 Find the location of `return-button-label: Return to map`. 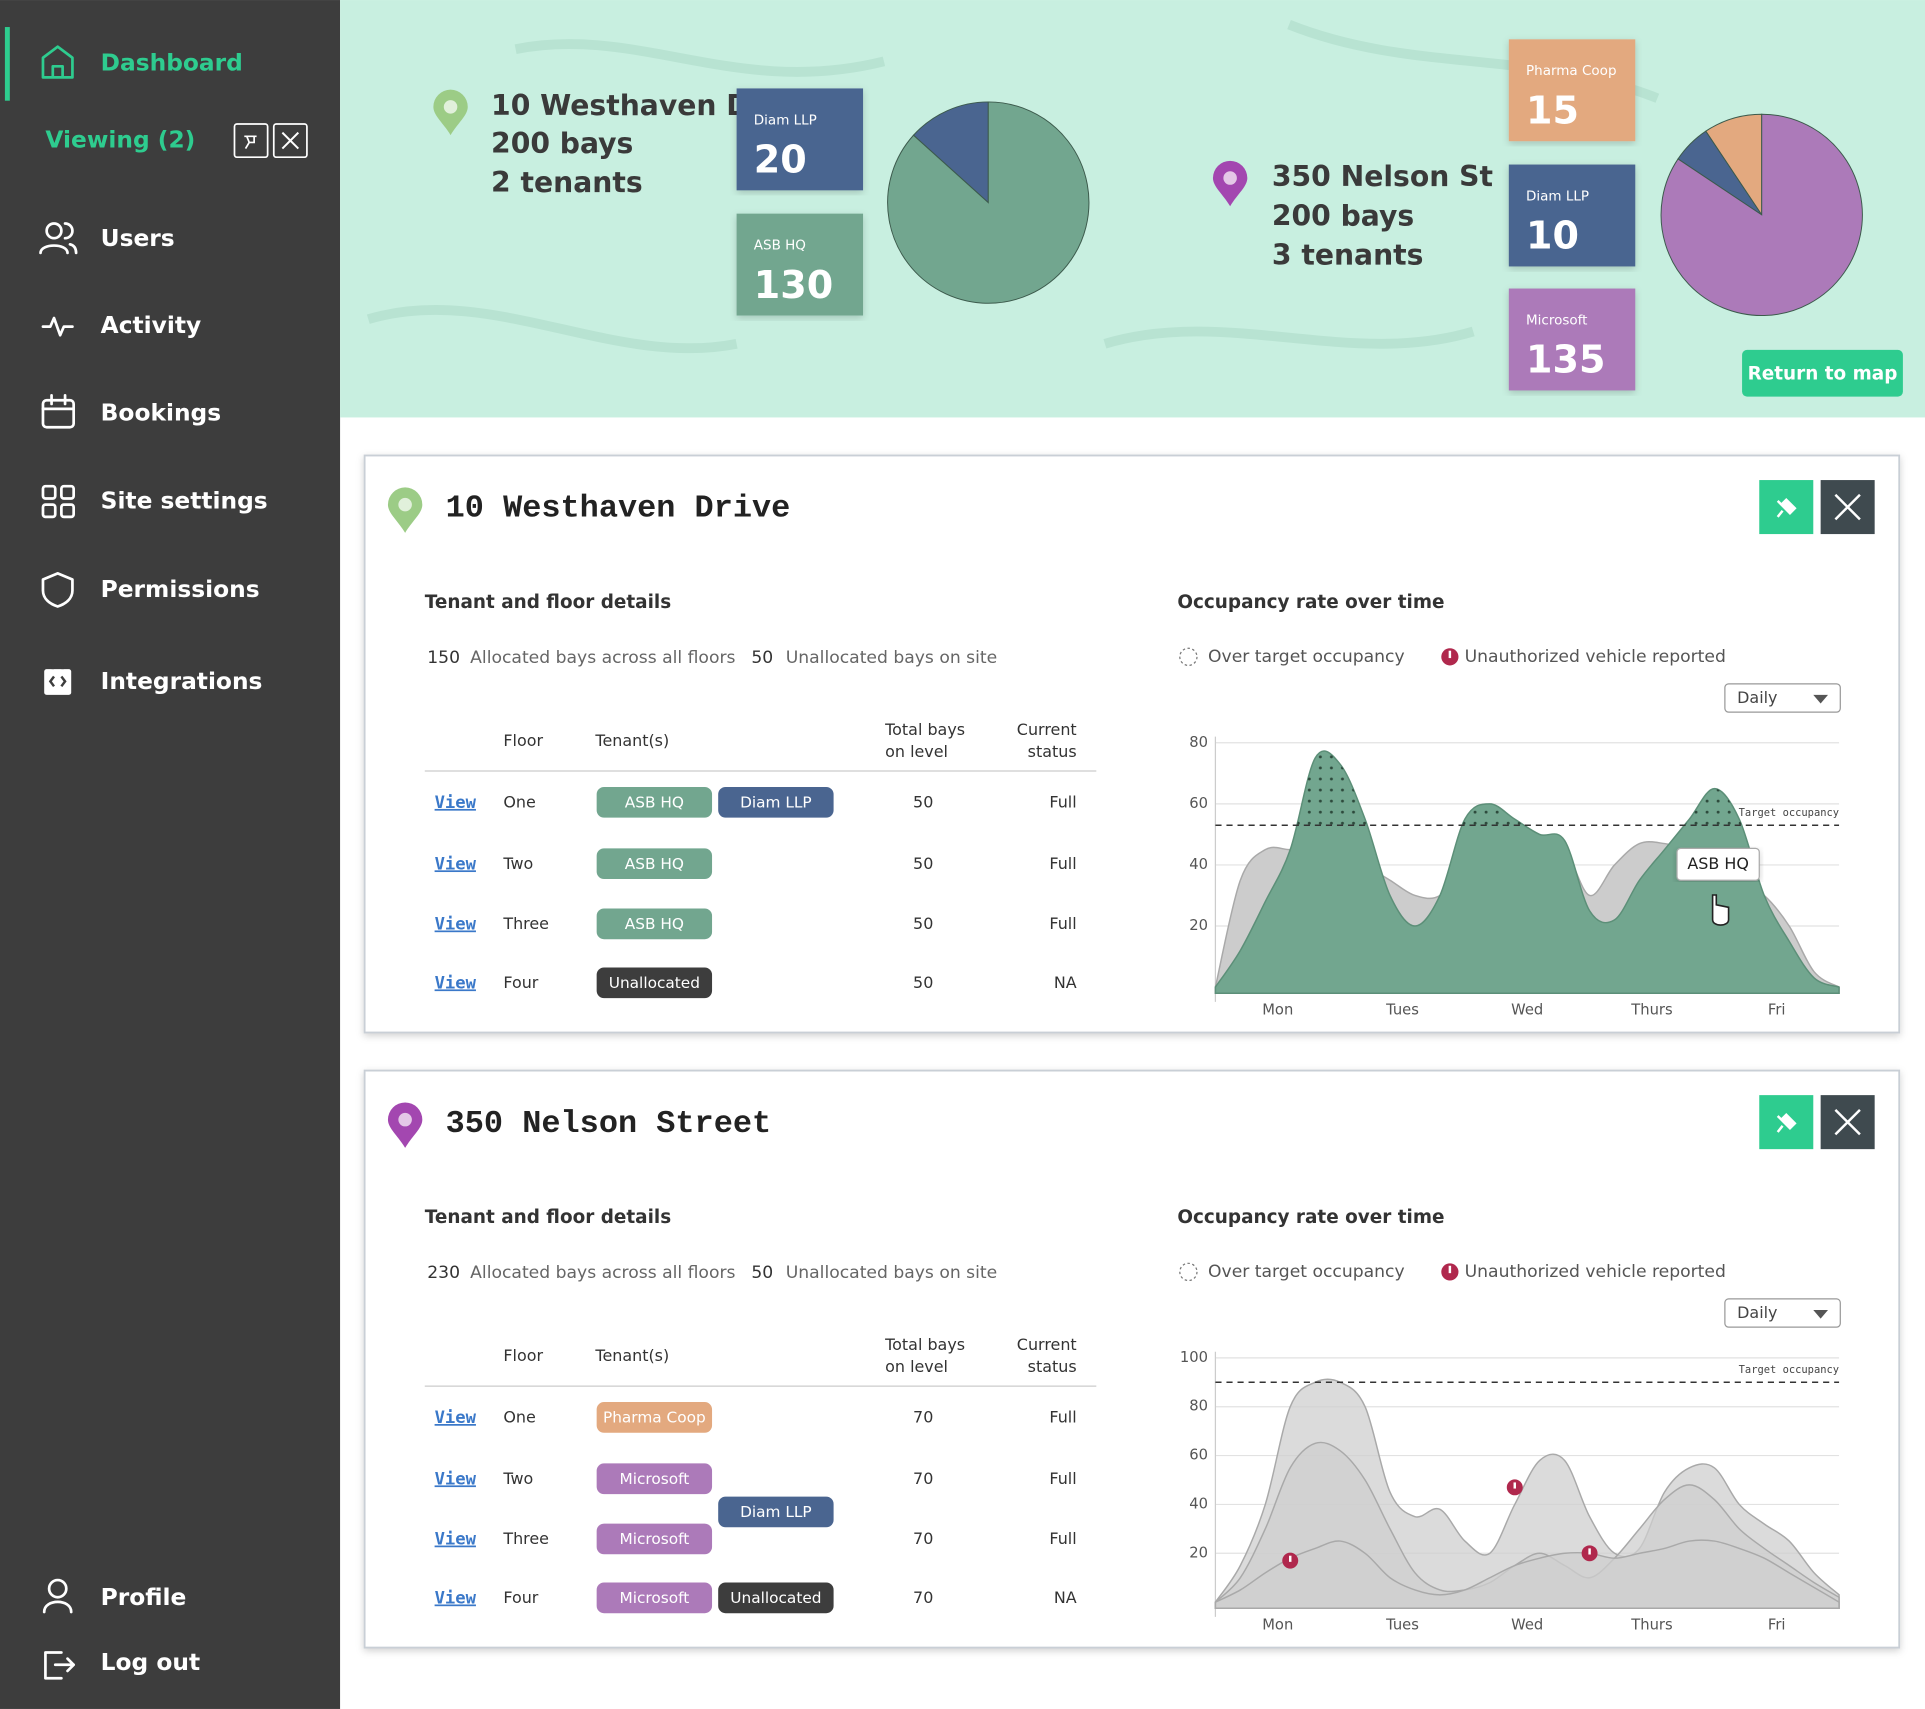

return-button-label: Return to map is located at coordinates (1823, 373).